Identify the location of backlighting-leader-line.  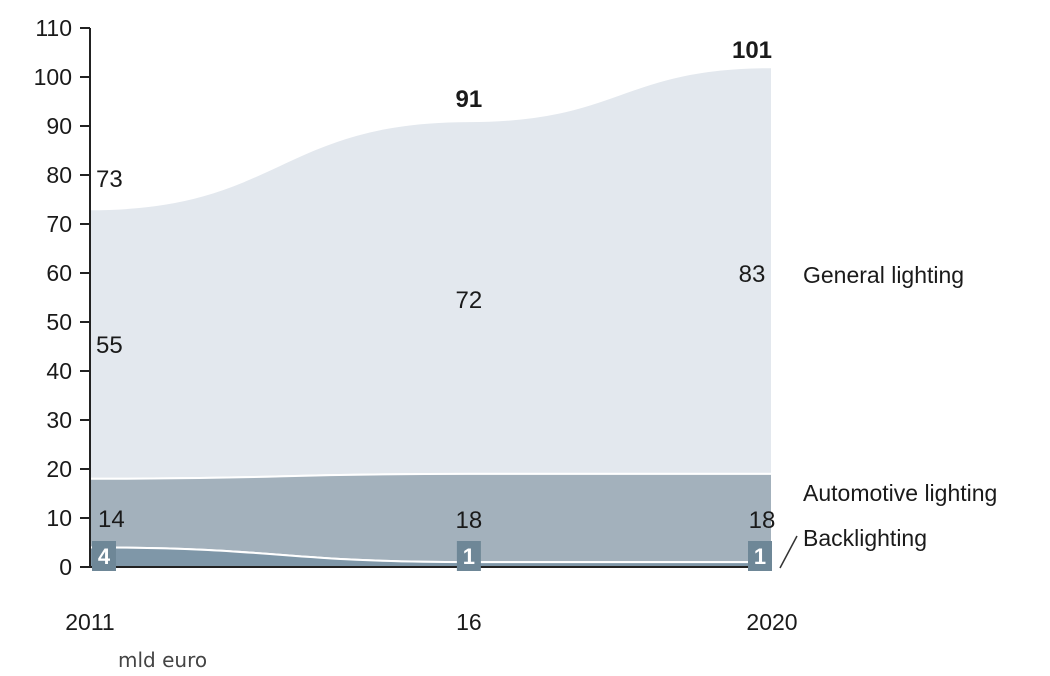
(788, 552).